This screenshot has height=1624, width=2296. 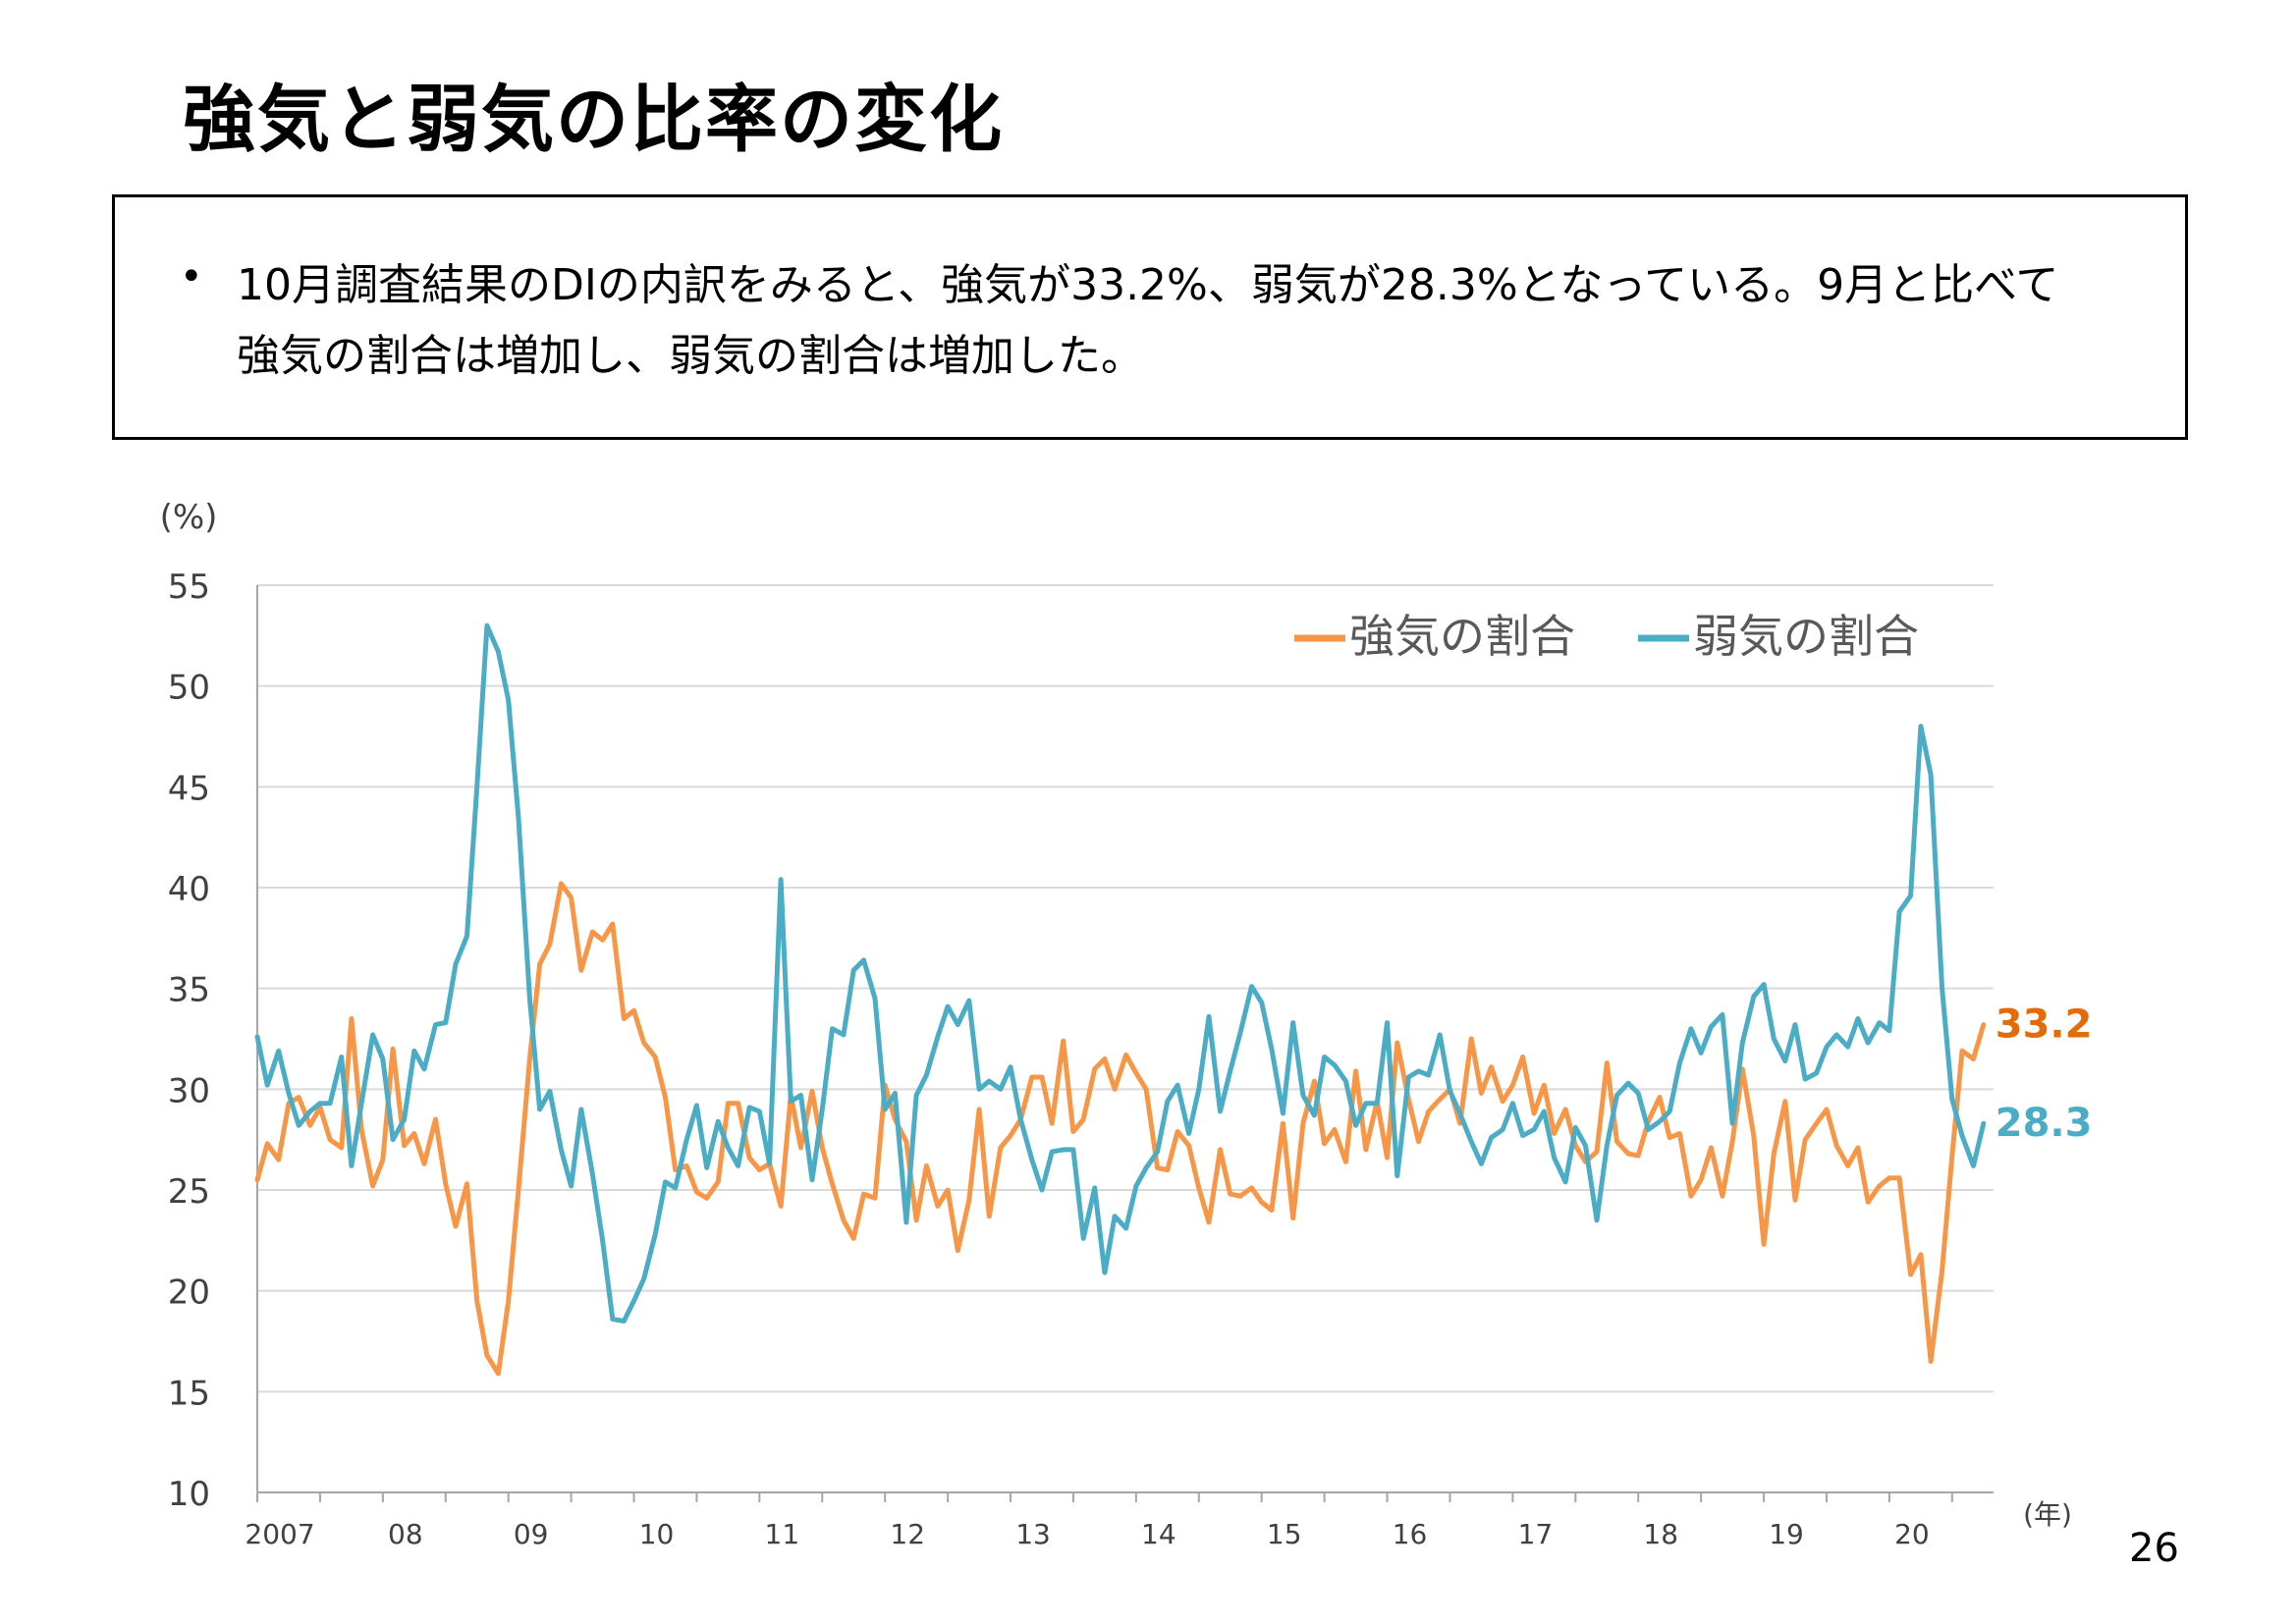 I want to click on page-title: 強気と弱気の比率の変化, so click(x=593, y=120).